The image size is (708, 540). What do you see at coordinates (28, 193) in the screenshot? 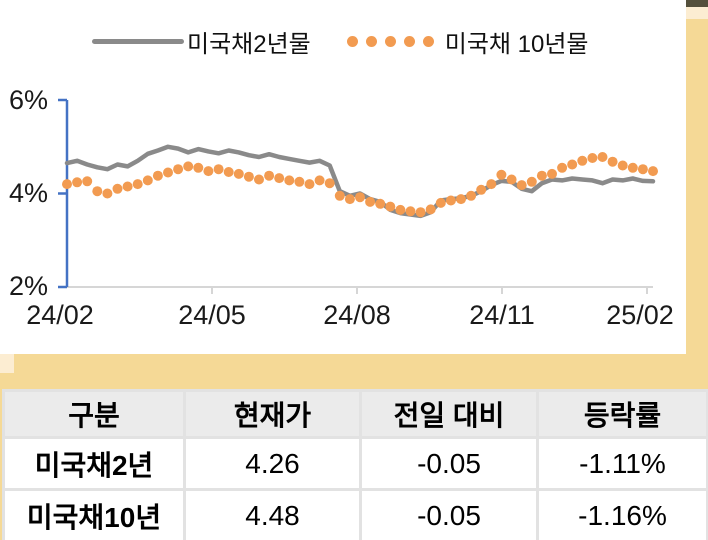
I see `y-axis-tick-label: 4%` at bounding box center [28, 193].